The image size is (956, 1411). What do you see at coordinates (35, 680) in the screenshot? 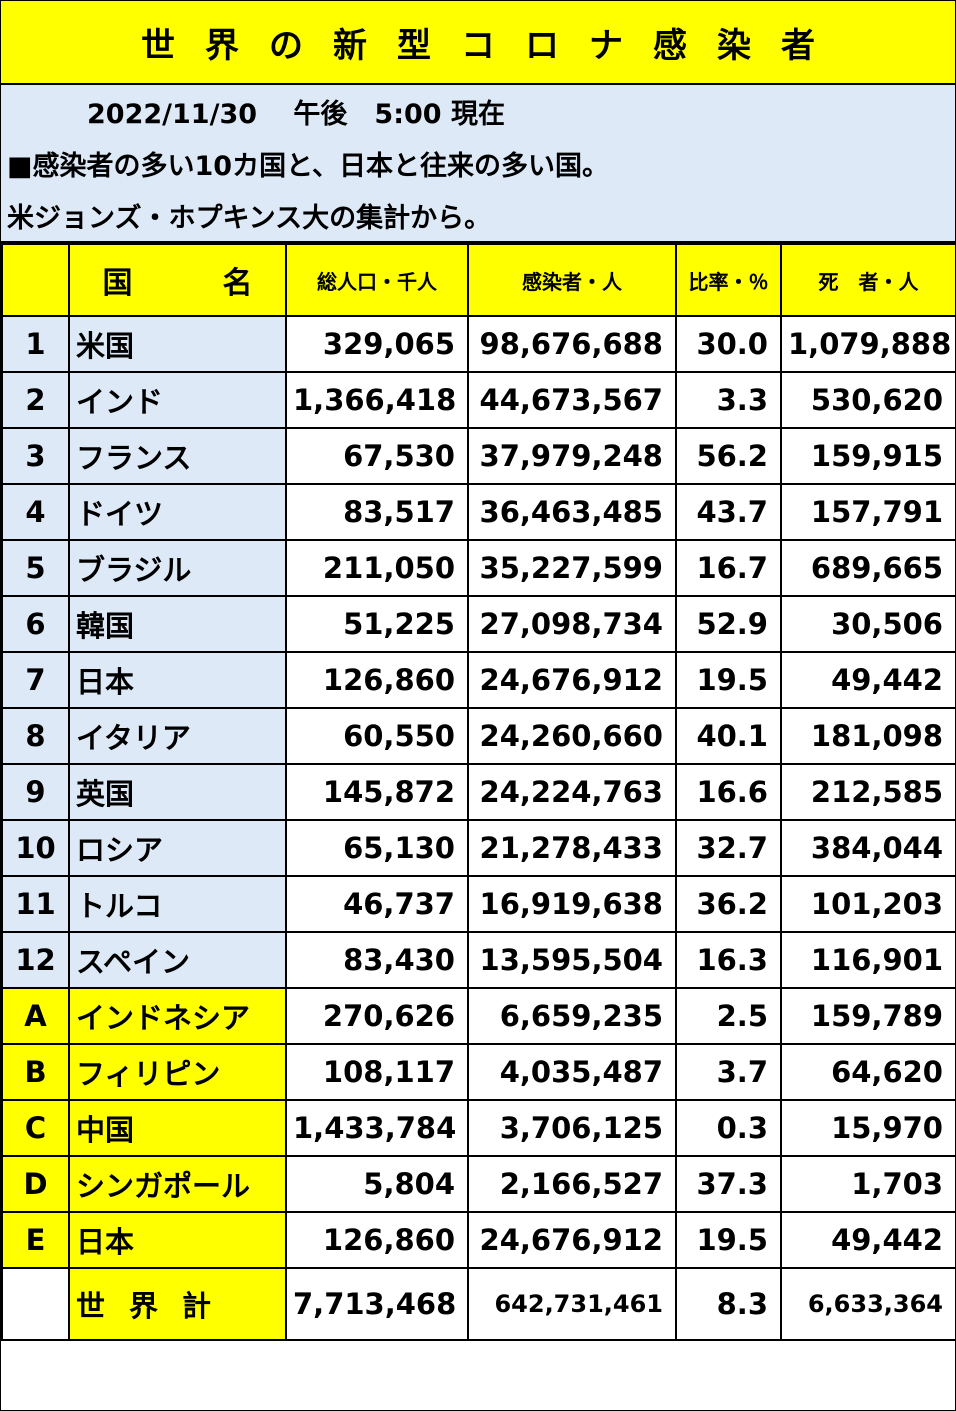
I see `index-cell: 7` at bounding box center [35, 680].